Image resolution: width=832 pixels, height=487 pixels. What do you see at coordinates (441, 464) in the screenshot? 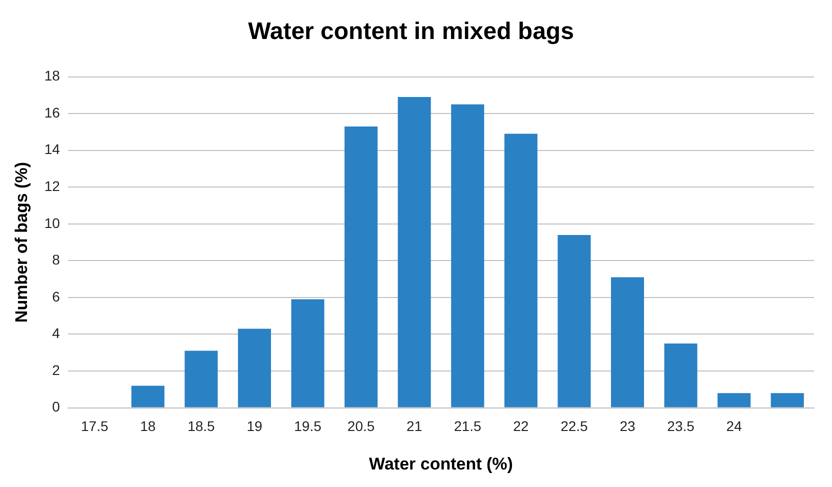
I see `x-axis-title: Water content (%)` at bounding box center [441, 464].